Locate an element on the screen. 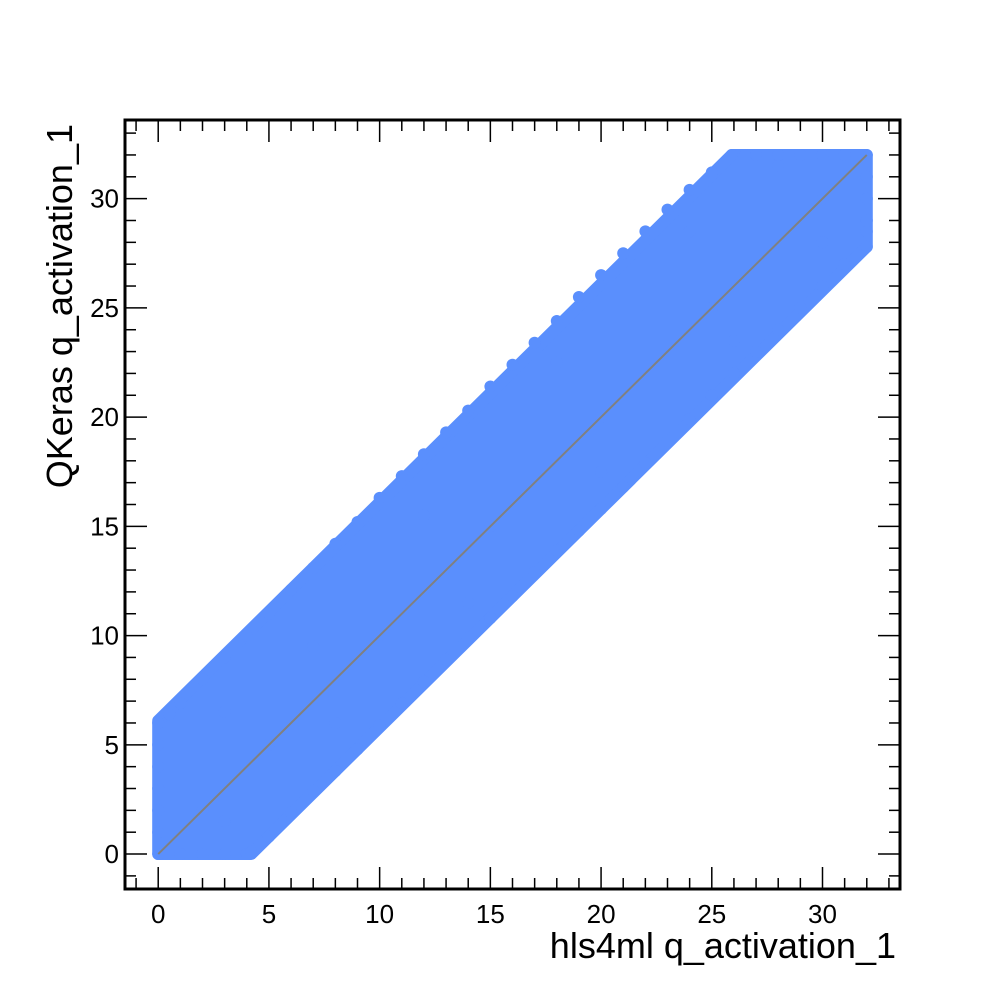 Image resolution: width=1000 pixels, height=1000 pixels. y-tick-label: 25 is located at coordinates (104, 308).